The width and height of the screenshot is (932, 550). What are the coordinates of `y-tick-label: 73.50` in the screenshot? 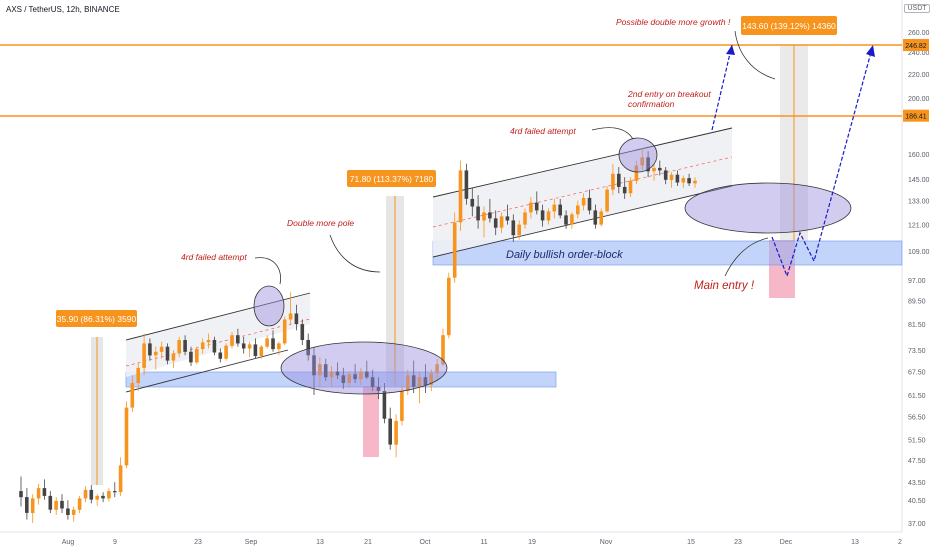 It's located at (917, 351).